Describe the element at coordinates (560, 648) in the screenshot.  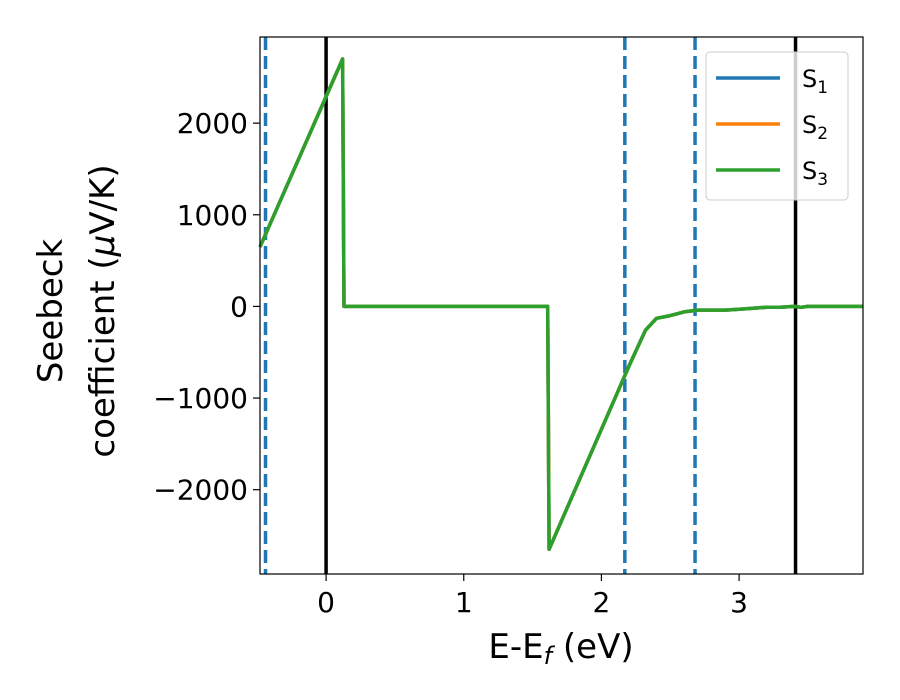
I see `x-axis-label: E-Ef (eV)` at that location.